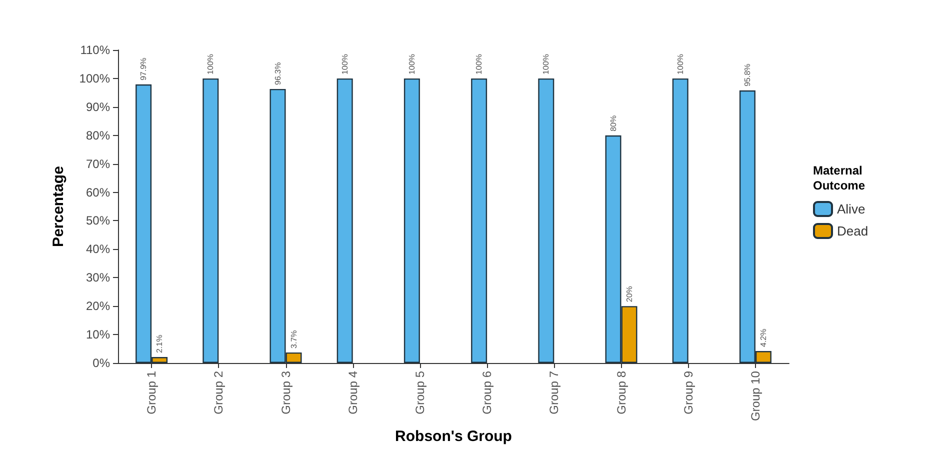 This screenshot has height=451, width=949. Describe the element at coordinates (613, 123) in the screenshot. I see `data-label: 80%` at that location.